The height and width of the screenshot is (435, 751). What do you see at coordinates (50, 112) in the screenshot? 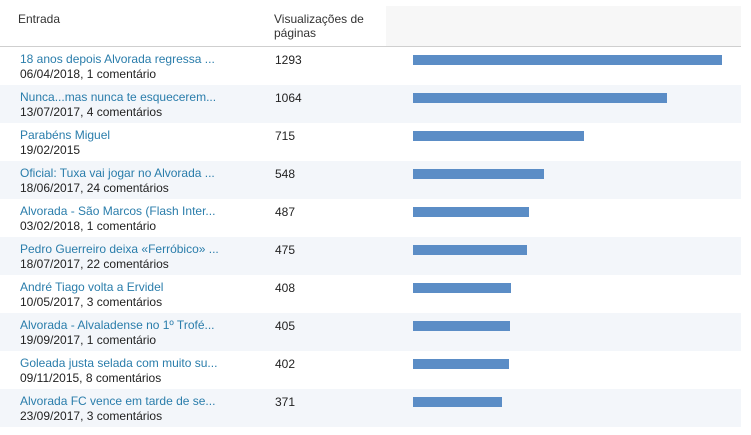
I see `post-date: 13/07/2017` at bounding box center [50, 112].